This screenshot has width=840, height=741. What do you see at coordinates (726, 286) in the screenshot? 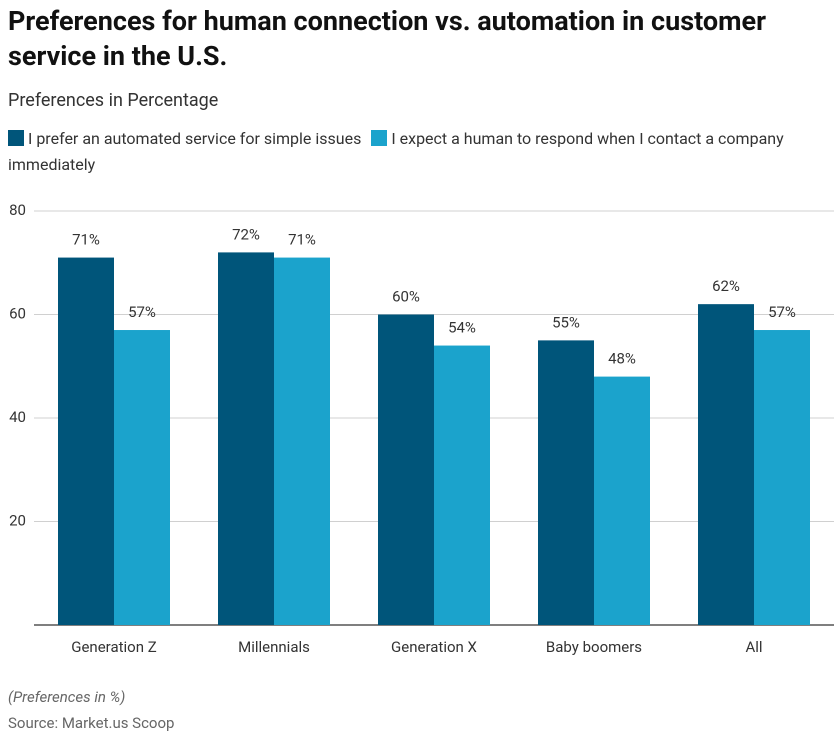
I see `data-label: 62%` at bounding box center [726, 286].